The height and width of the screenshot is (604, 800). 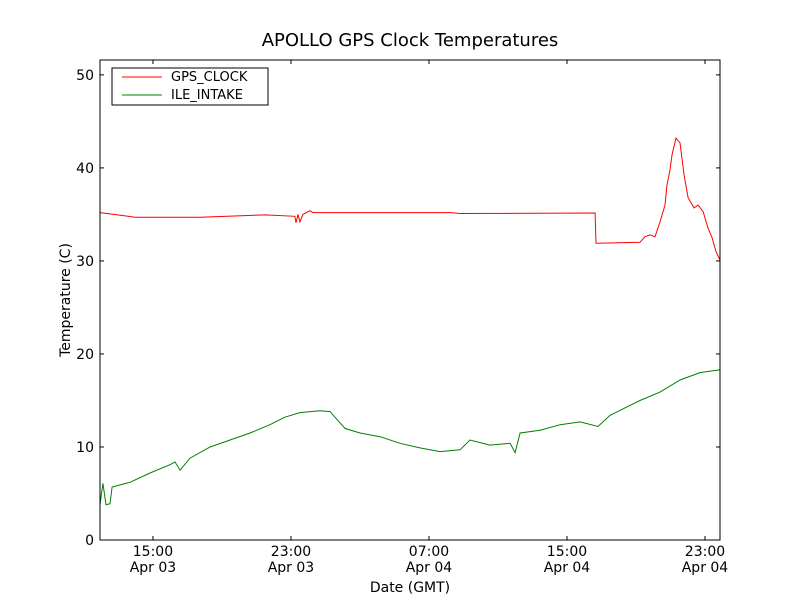 I want to click on chart-title: APOLLO GPS Clock Temperatures, so click(x=410, y=40).